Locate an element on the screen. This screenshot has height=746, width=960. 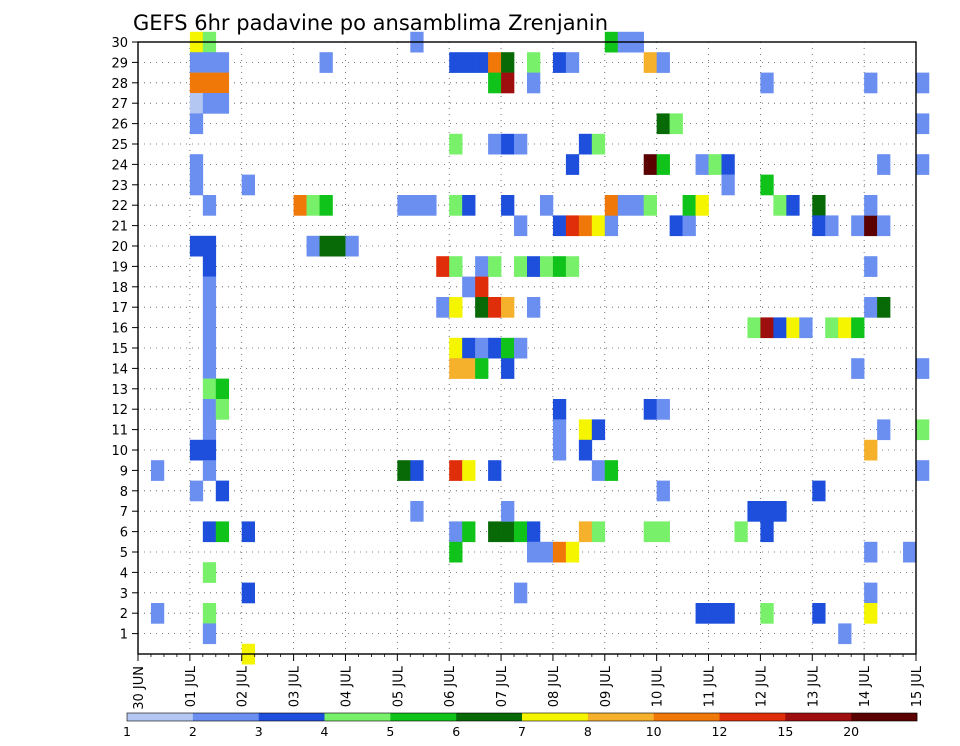
legend-border is located at coordinates (522, 717).